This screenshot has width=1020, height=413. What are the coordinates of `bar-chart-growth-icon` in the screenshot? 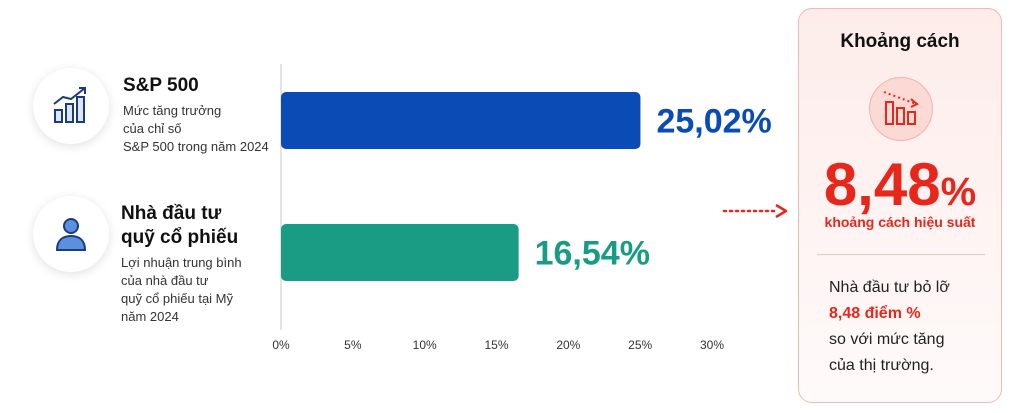 It's located at (69, 105).